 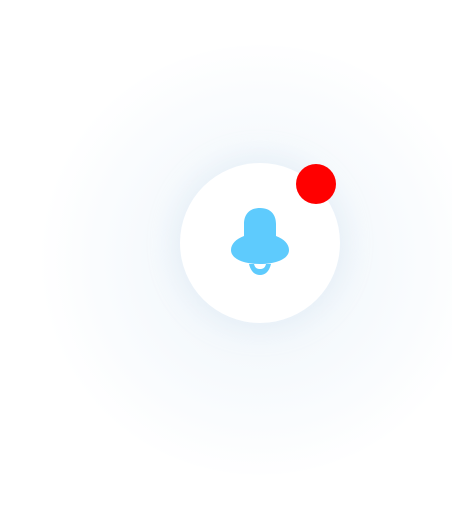 I want to click on bell-icon, so click(x=260, y=241).